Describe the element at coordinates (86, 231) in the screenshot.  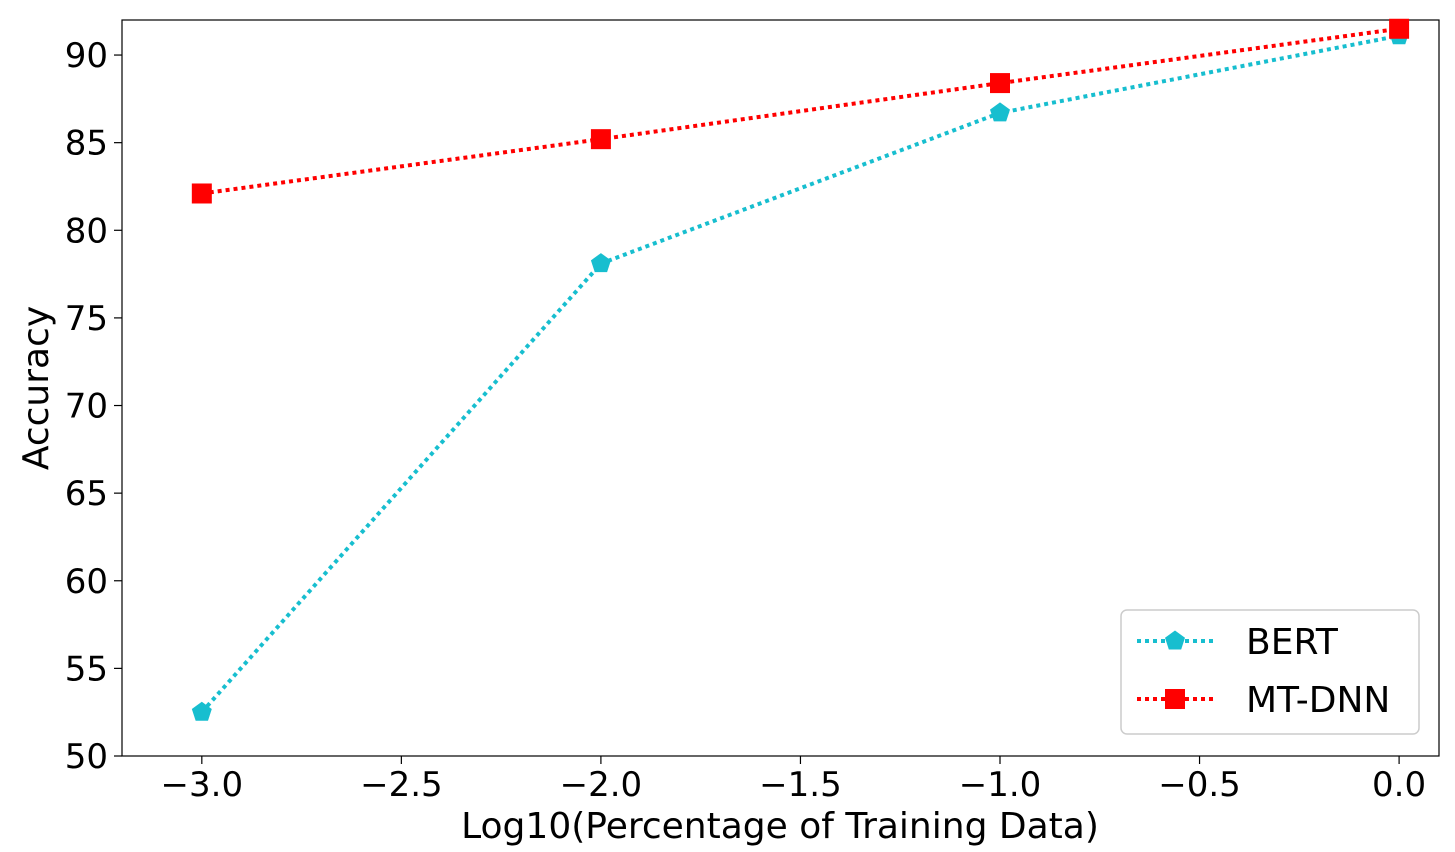
I see `y-tick-label: 80` at that location.